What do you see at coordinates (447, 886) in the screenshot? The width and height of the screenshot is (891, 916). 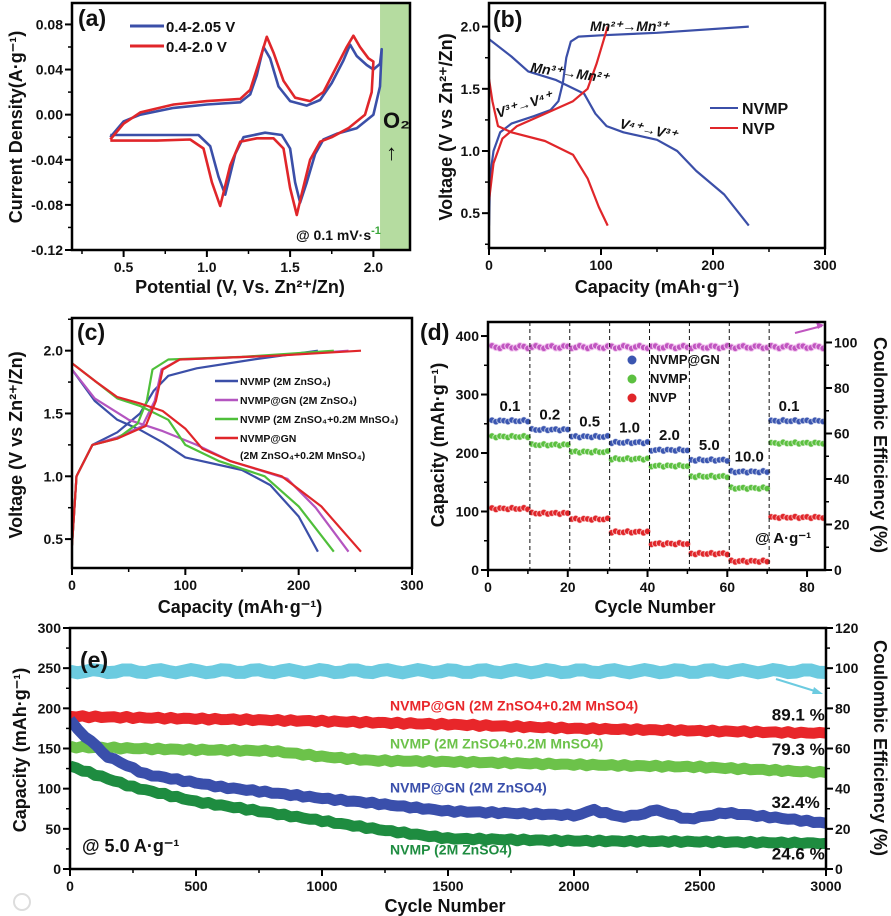 I see `x-tick-label: 1500` at bounding box center [447, 886].